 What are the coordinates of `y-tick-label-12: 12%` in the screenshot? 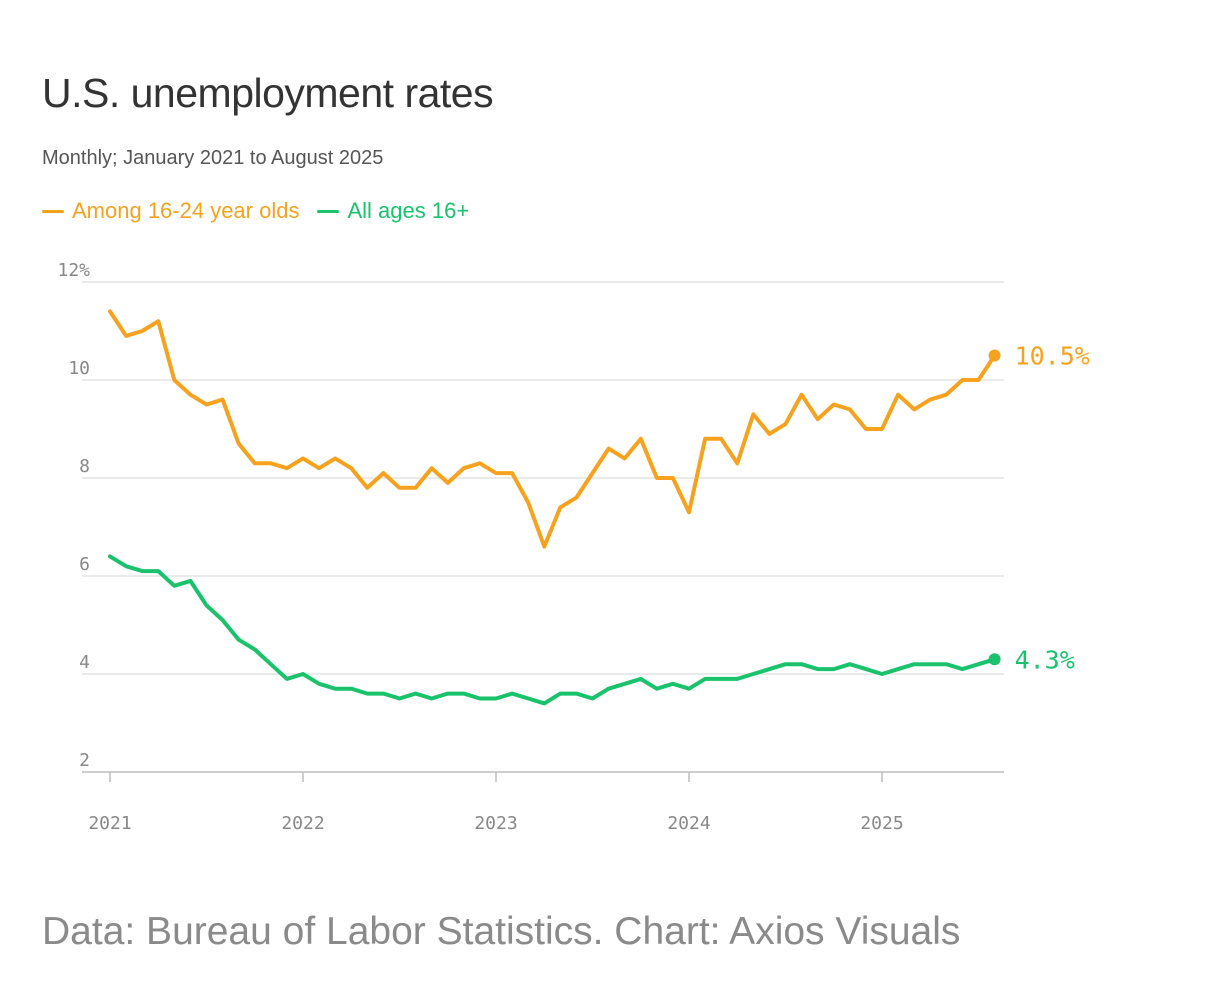 It's located at (73, 270).